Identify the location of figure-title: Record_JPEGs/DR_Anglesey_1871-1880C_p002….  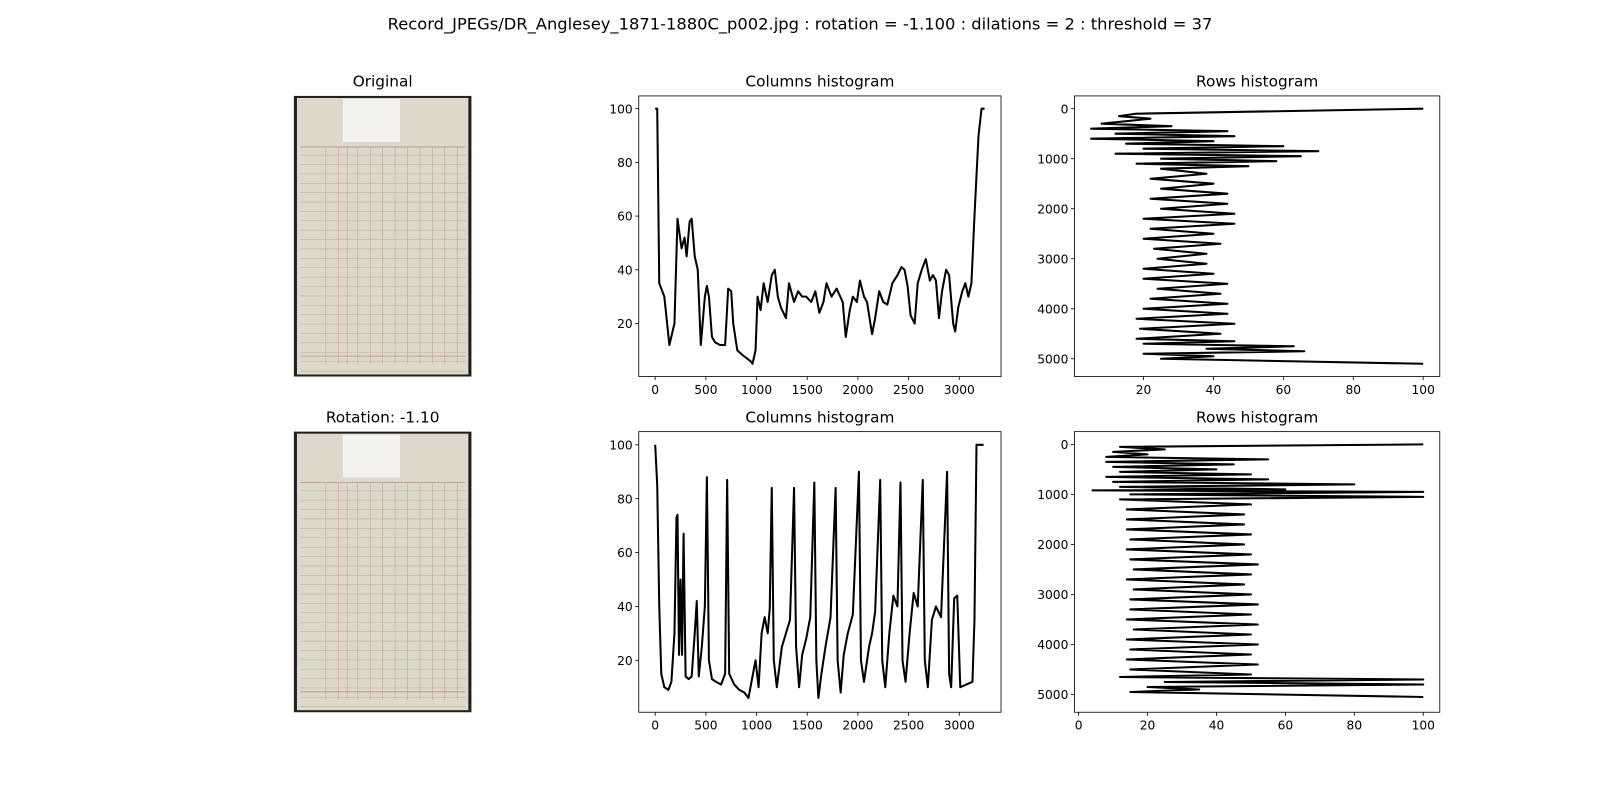
(800, 25).